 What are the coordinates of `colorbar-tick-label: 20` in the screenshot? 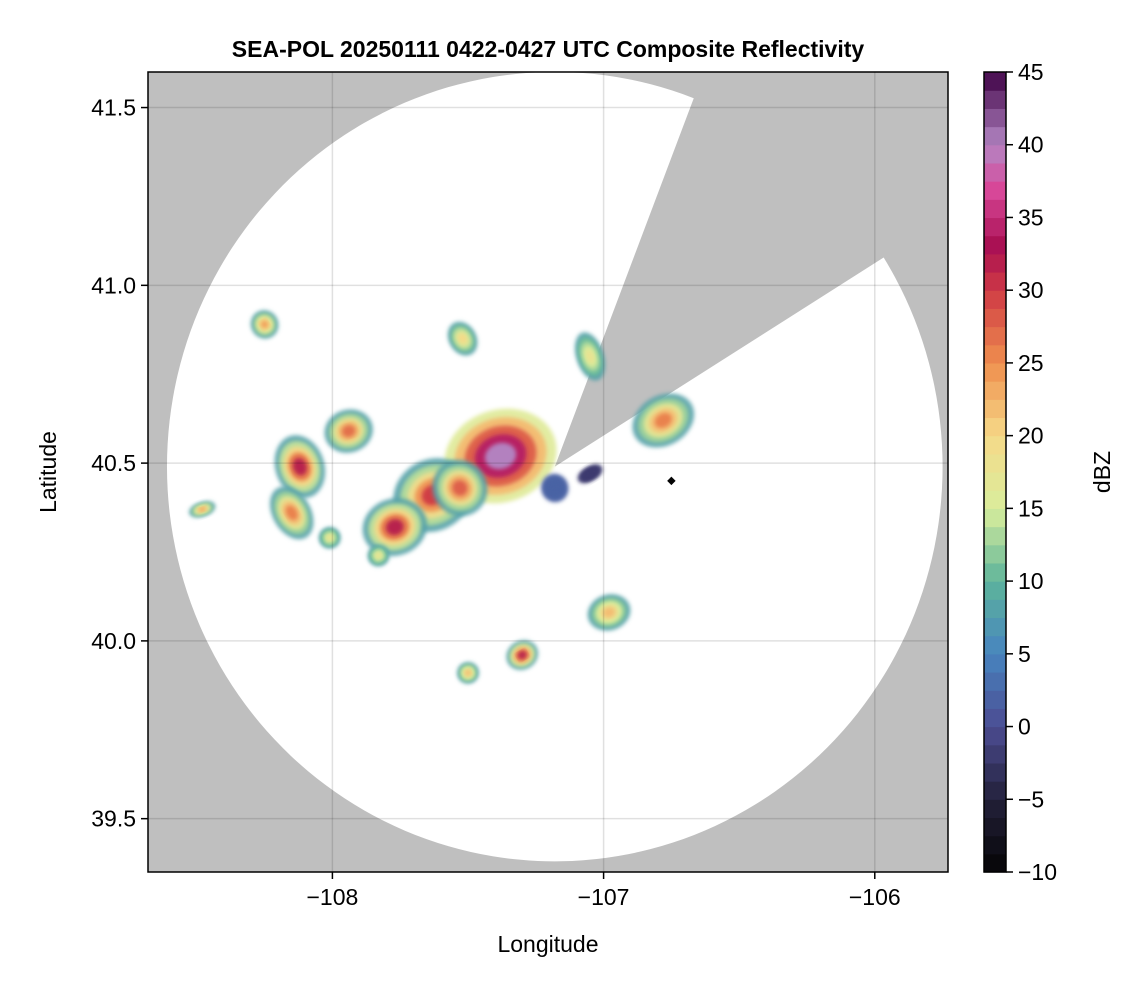 It's located at (1031, 436).